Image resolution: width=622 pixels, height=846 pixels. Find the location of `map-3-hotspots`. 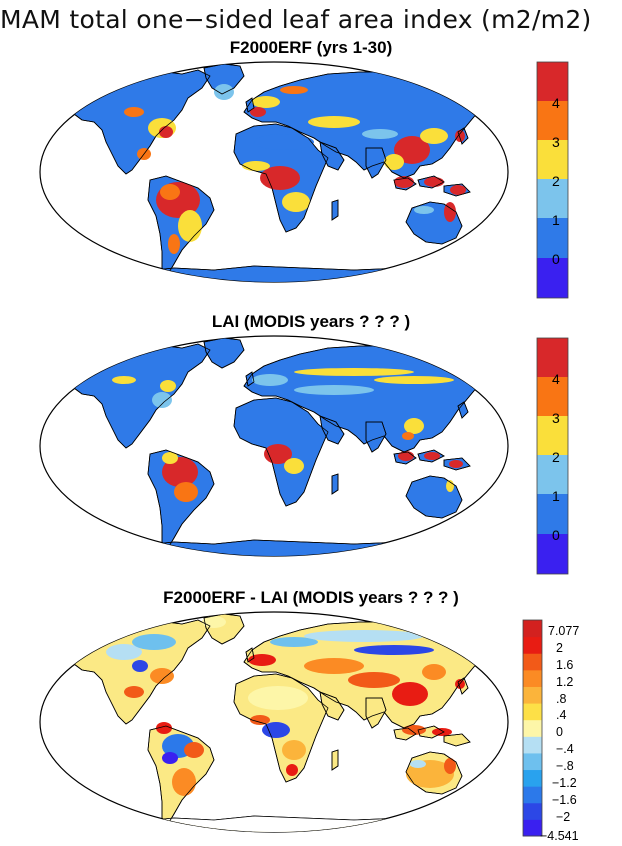

map-3-hotspots is located at coordinates (285, 724).